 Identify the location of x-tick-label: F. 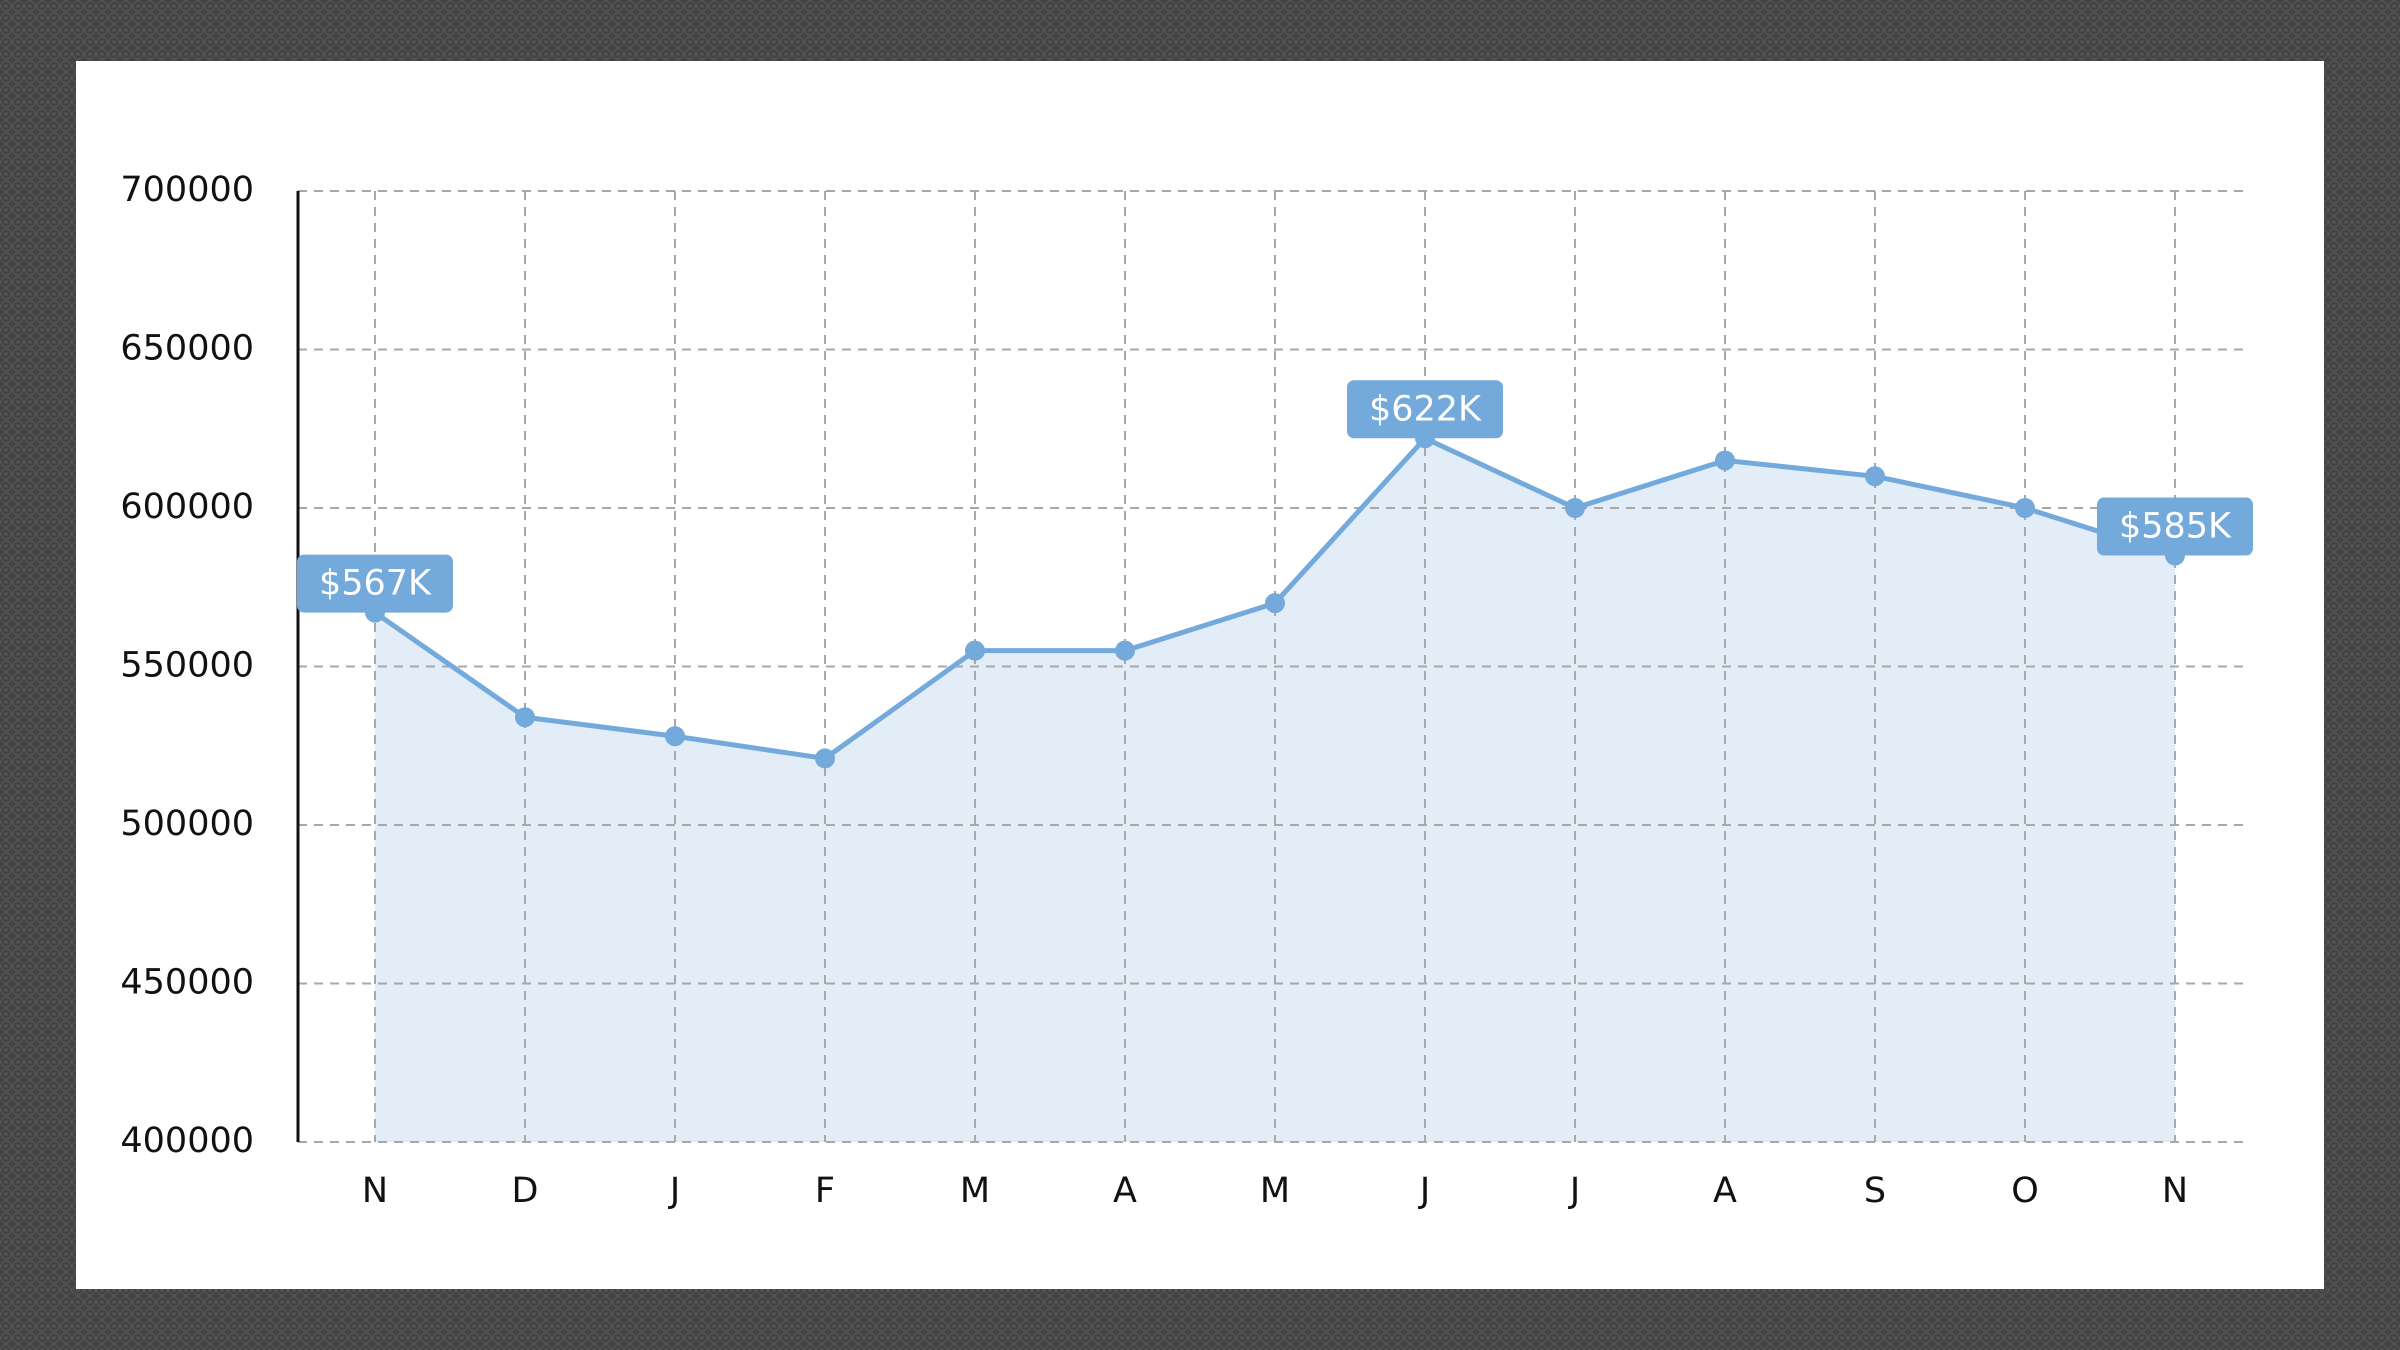
(825, 1191).